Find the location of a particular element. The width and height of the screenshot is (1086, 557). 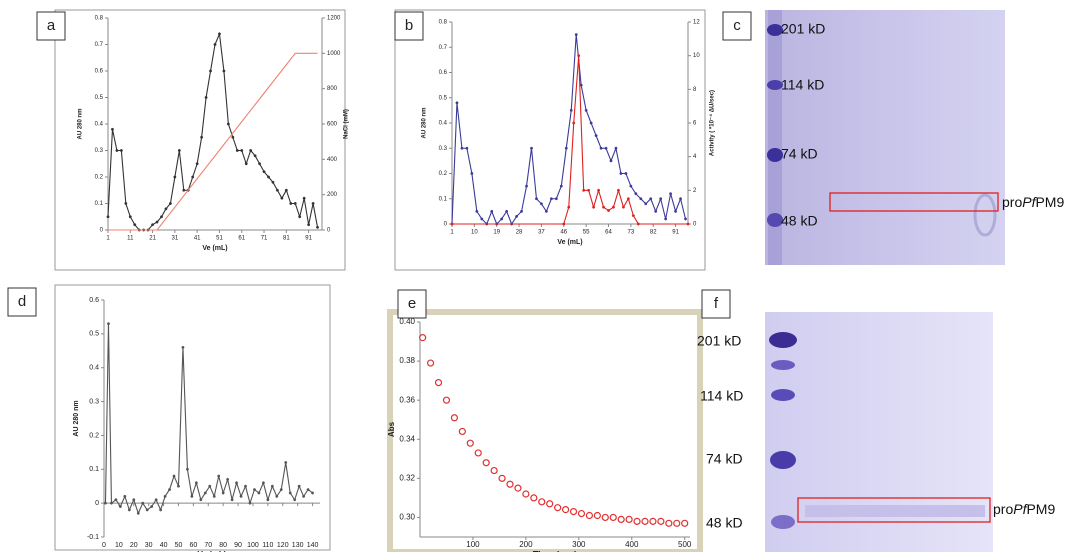

x-tick-label: 46 is located at coordinates (563, 233).